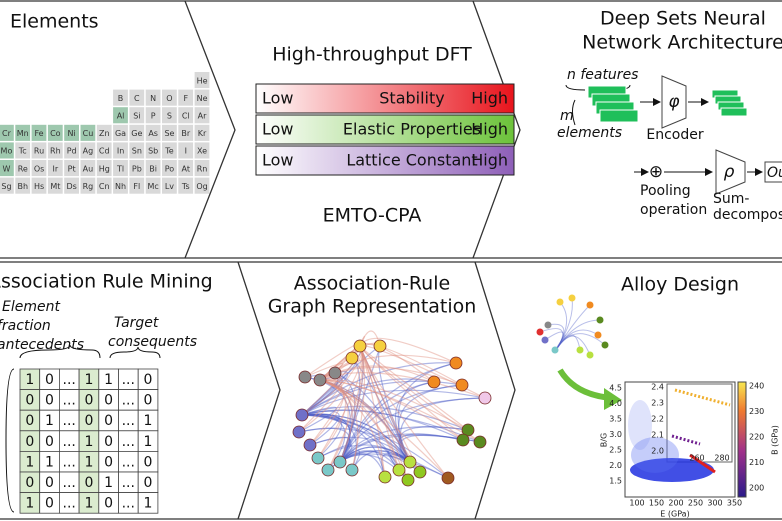  I want to click on x-tick-label: 200, so click(675, 503).